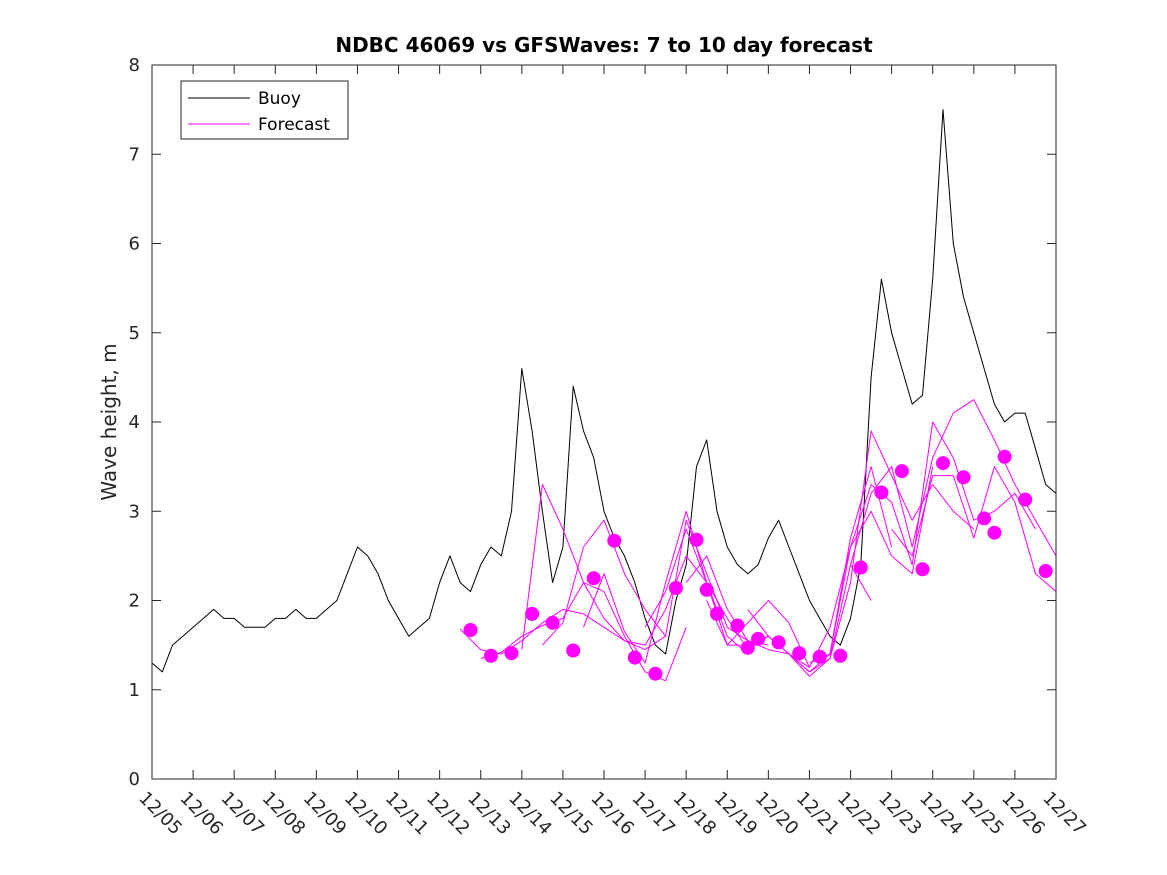  I want to click on x-tick-label: 12/18, so click(695, 814).